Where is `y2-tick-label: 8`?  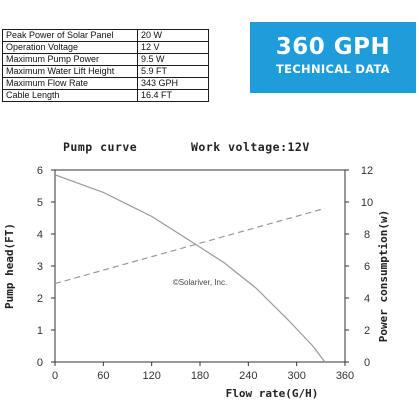
y2-tick-label: 8 is located at coordinates (367, 235).